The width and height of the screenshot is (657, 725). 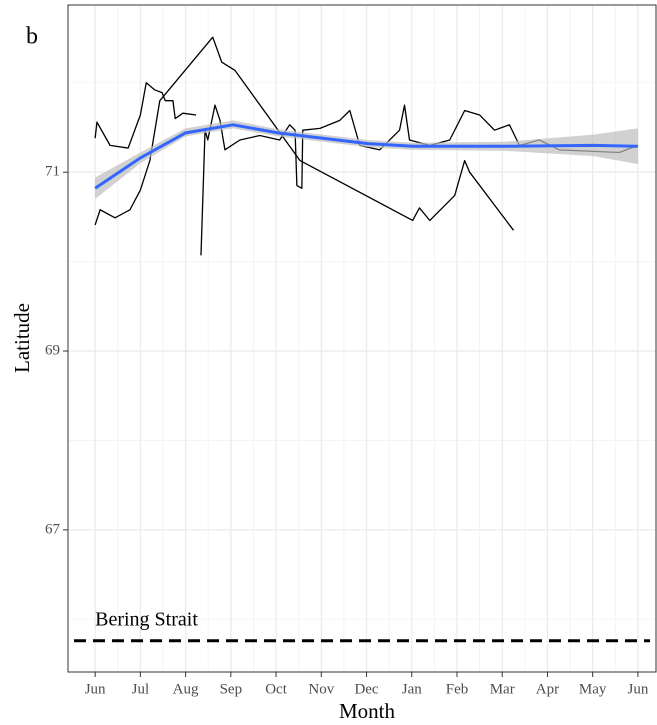 What do you see at coordinates (367, 711) in the screenshot?
I see `x-axis-label: Month` at bounding box center [367, 711].